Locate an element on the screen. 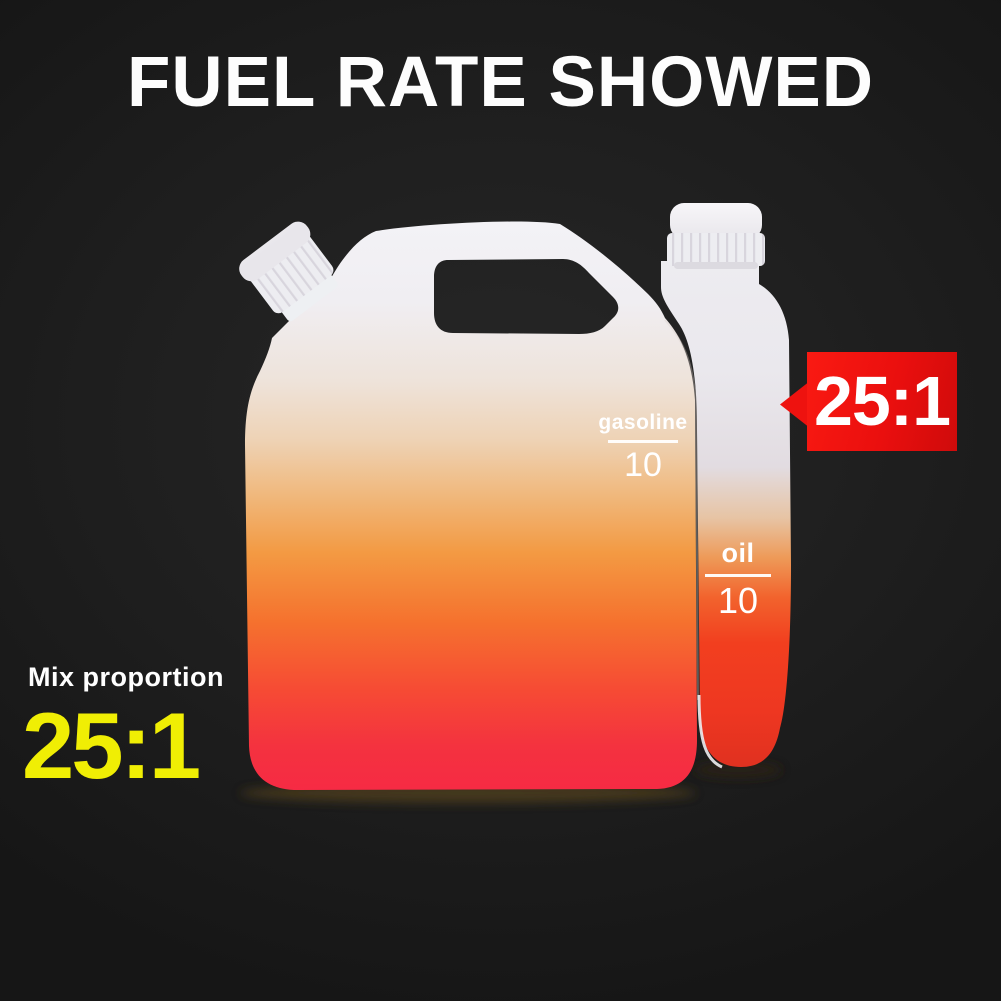 The height and width of the screenshot is (1001, 1001). gasoline-label: gasoline is located at coordinates (643, 422).